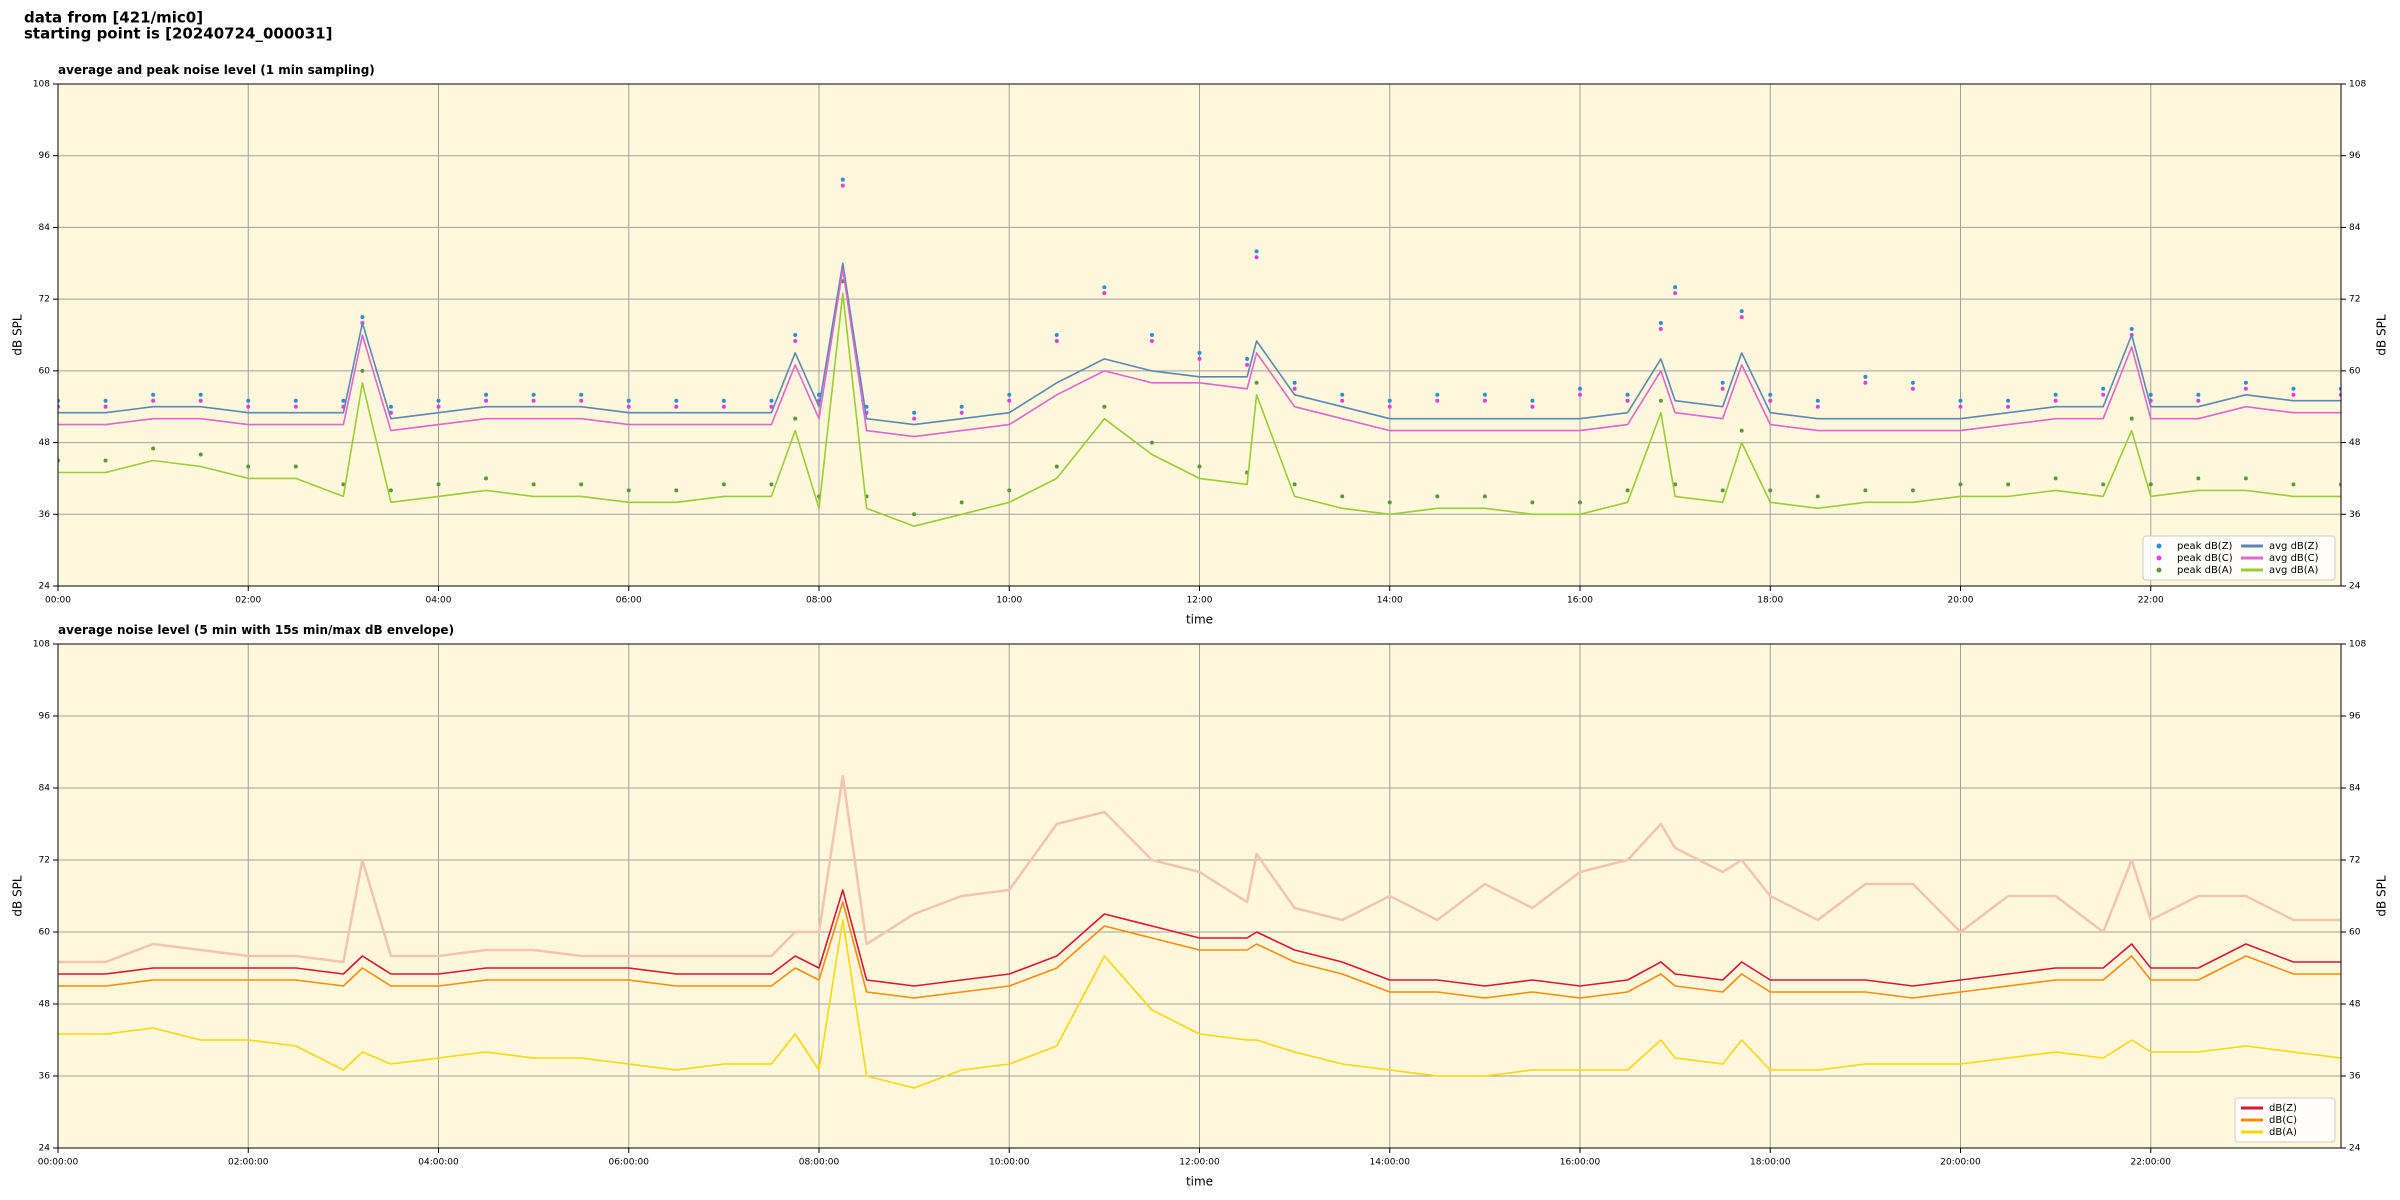 This screenshot has width=2400, height=1200. I want to click on y-tick-label: 84, so click(45, 789).